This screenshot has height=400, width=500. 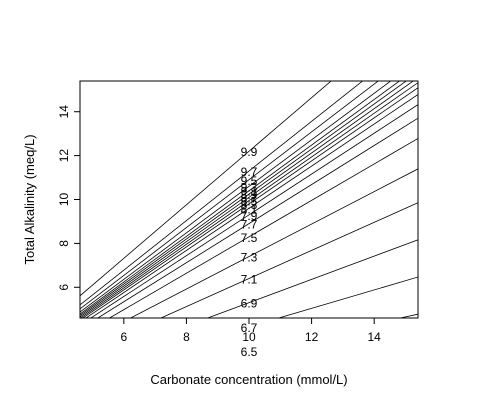 What do you see at coordinates (29, 199) in the screenshot?
I see `y-axis-label: Total Alkalinity (meq/L)` at bounding box center [29, 199].